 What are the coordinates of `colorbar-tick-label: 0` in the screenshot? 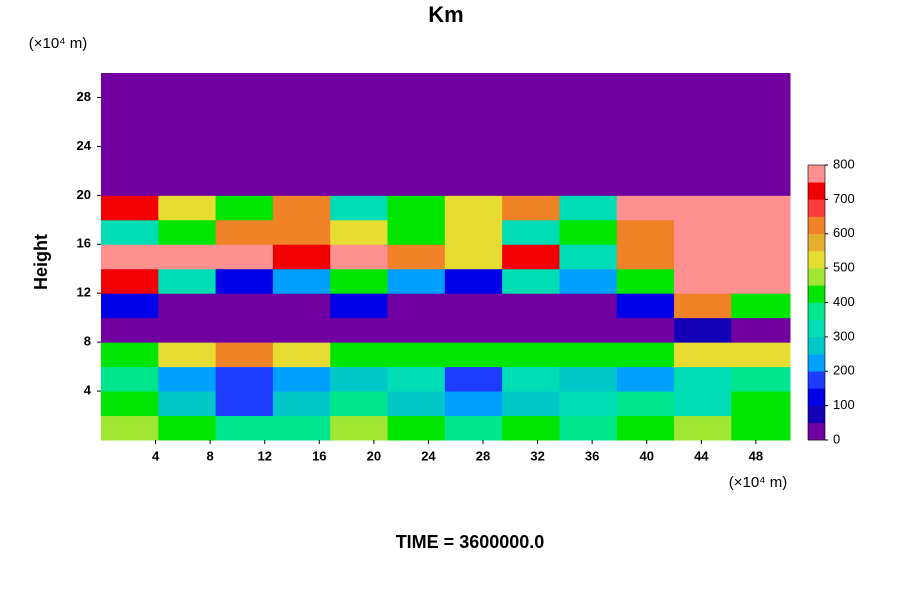 It's located at (836, 438).